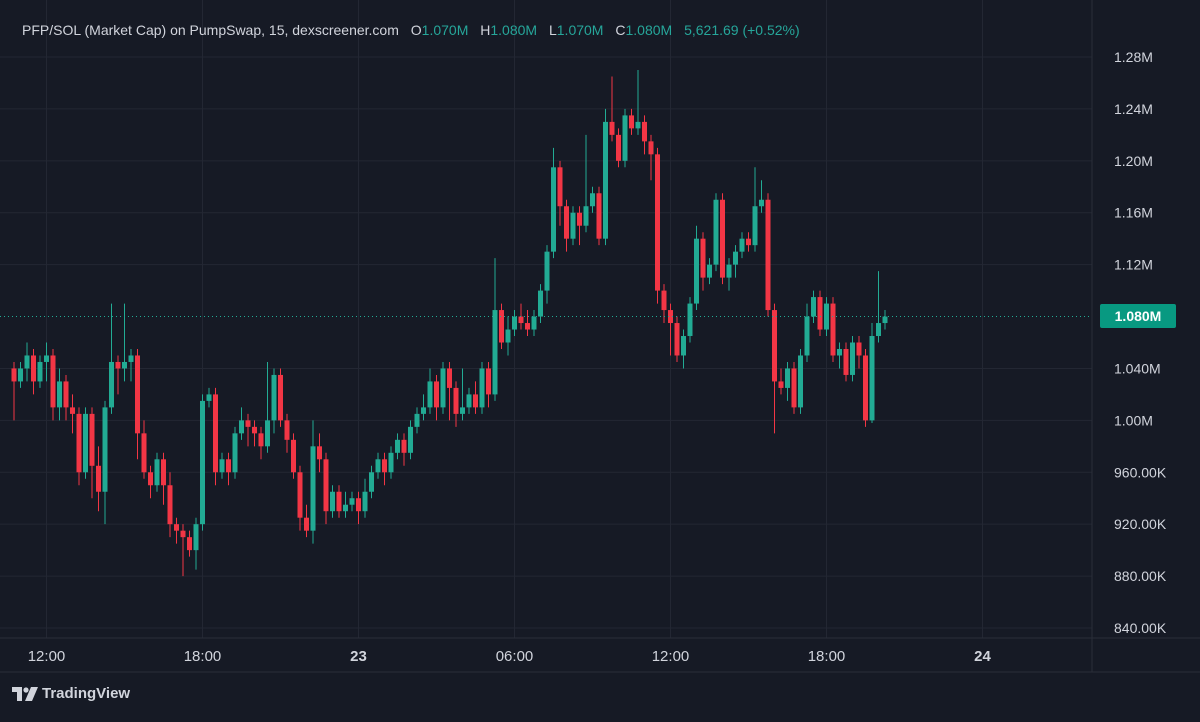 The height and width of the screenshot is (722, 1200). I want to click on x-axis-ticks: 12:00 18:00 23 06:00 12:00 18:00 24, so click(510, 656).